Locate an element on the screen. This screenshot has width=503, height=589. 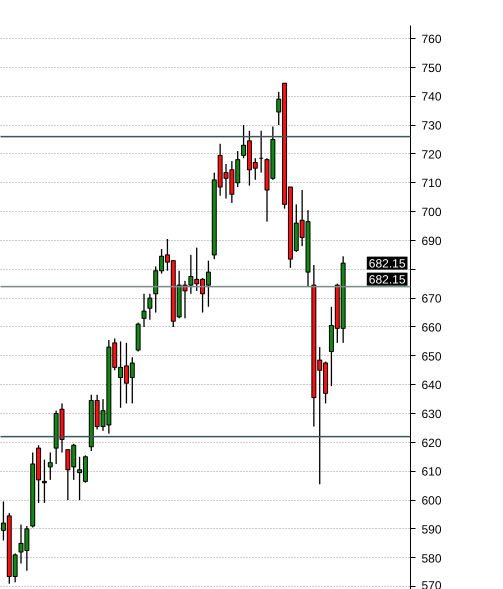
y-tick-label: 660 is located at coordinates (432, 327).